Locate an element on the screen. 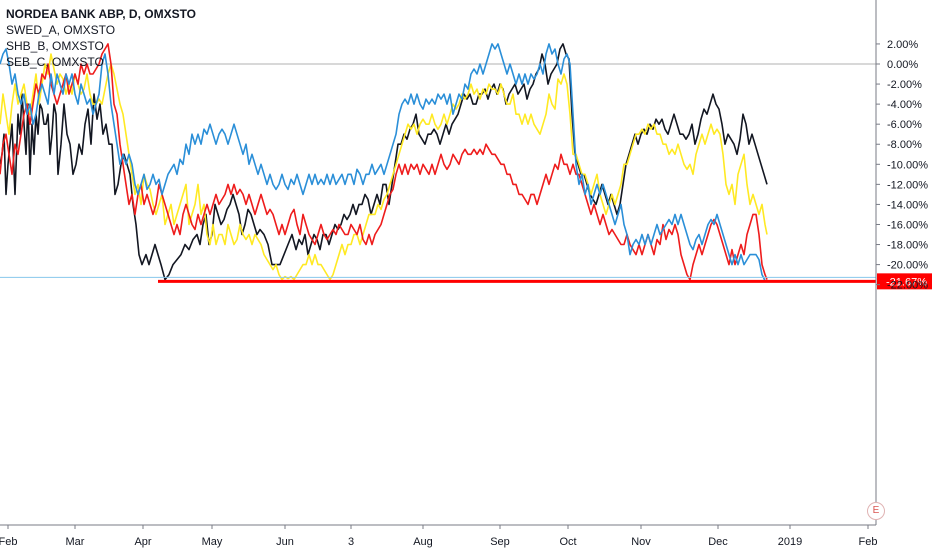 This screenshot has width=932, height=550. y-tick-label: -20.00% is located at coordinates (907, 266).